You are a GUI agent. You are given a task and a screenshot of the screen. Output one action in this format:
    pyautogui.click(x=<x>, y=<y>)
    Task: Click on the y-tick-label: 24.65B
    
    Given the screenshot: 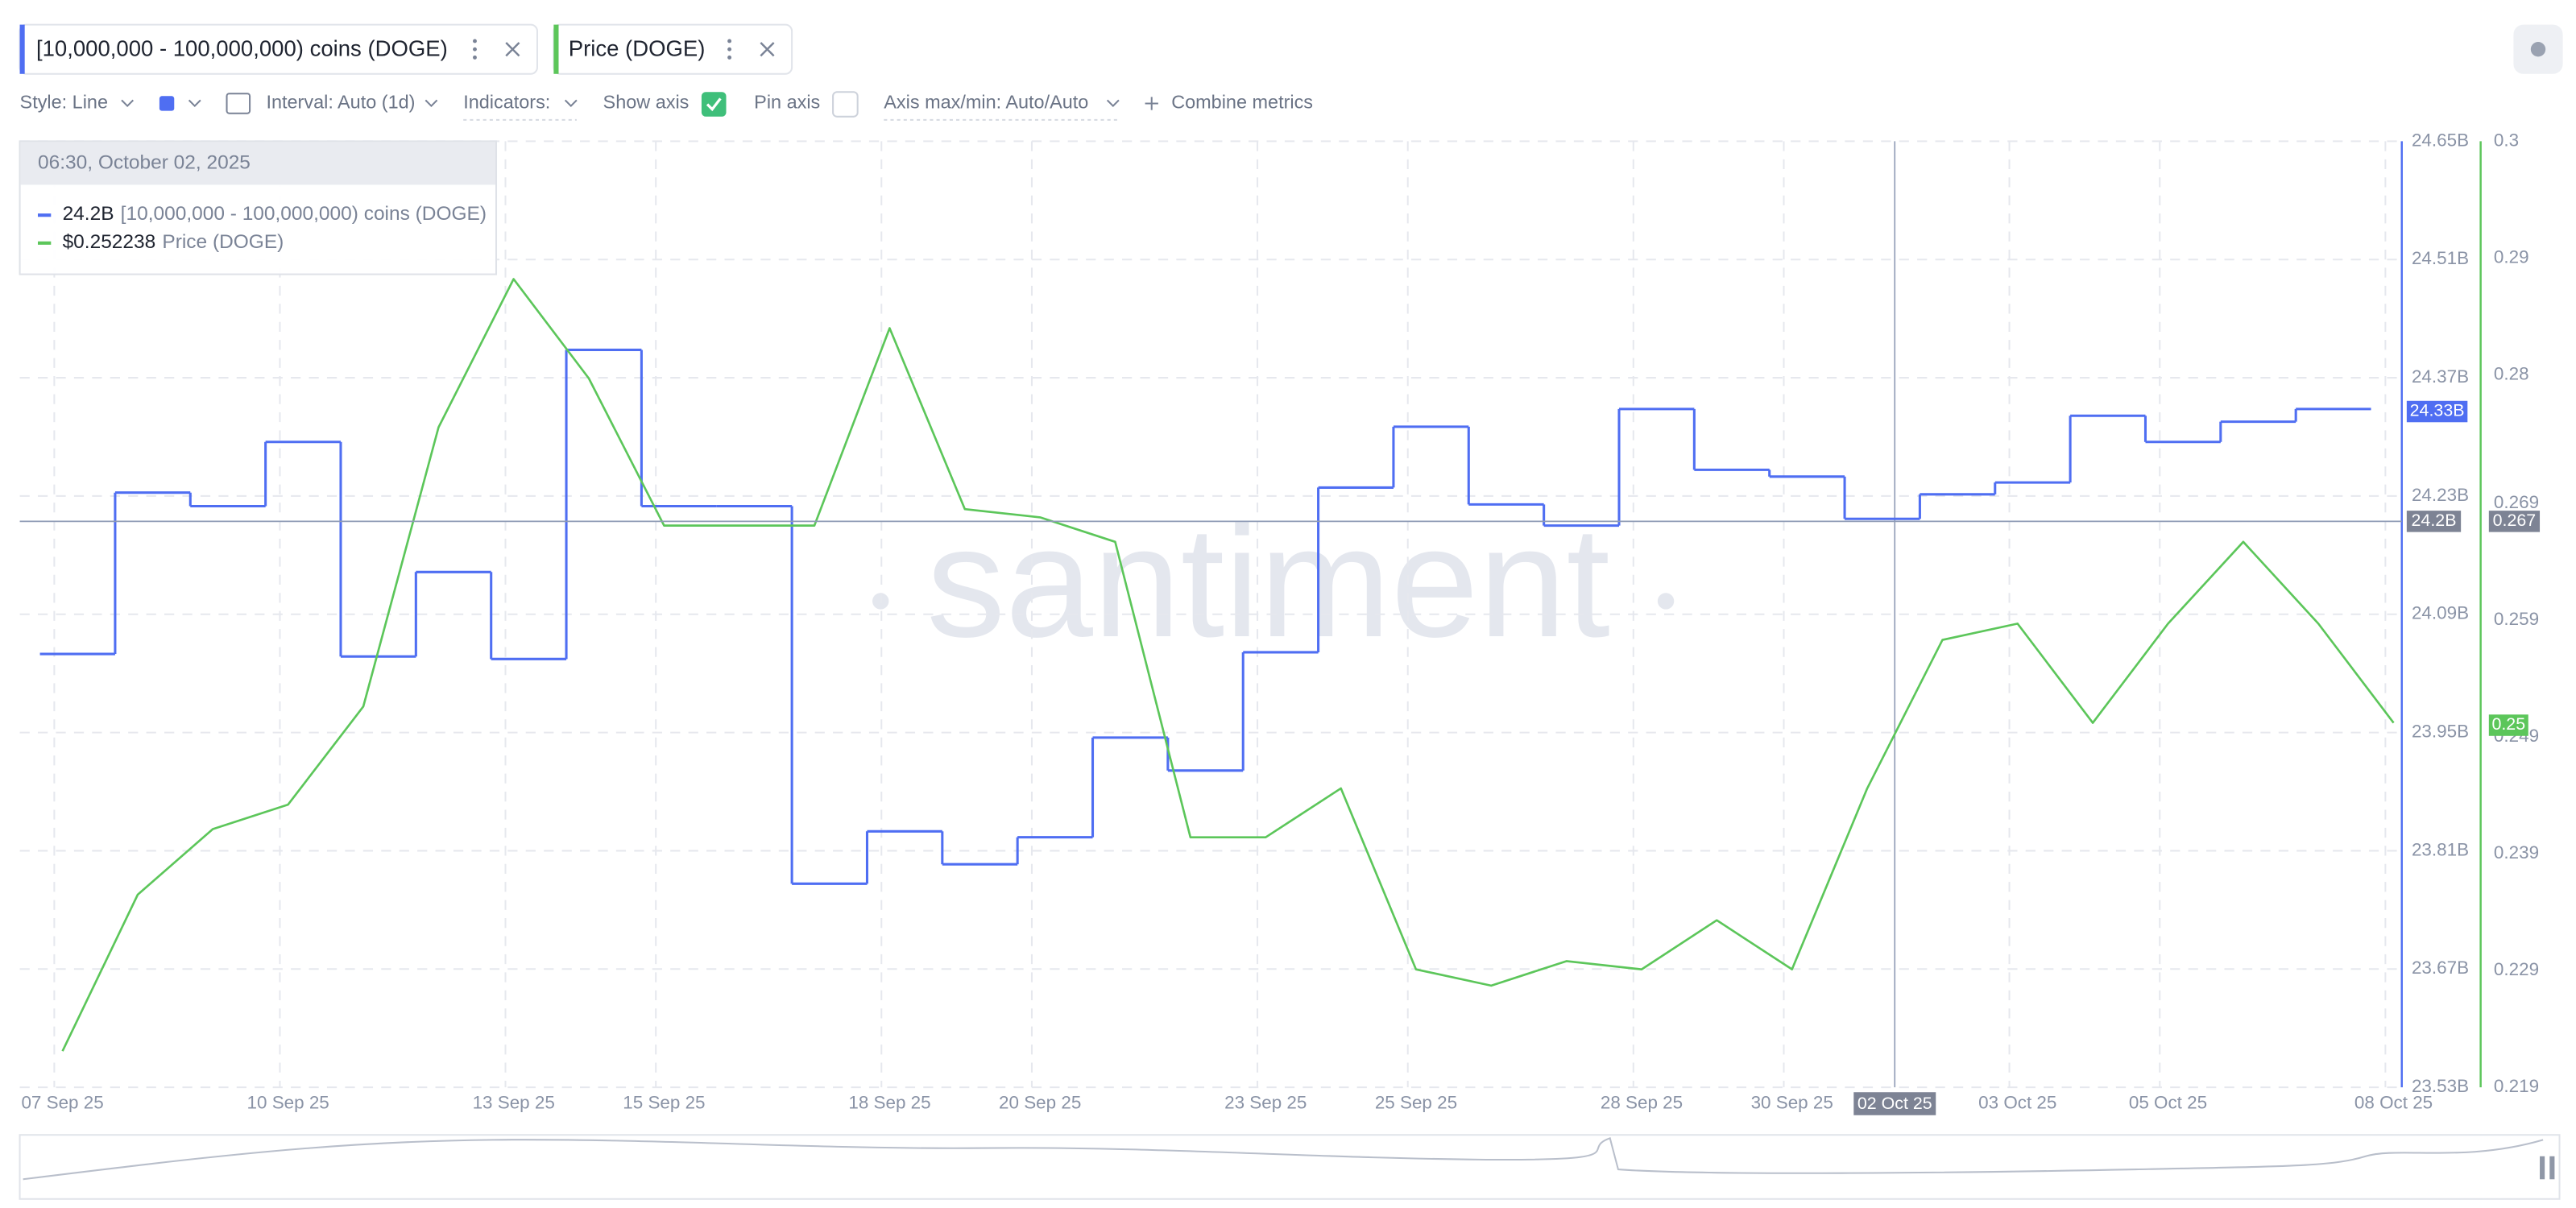 What is the action you would take?
    pyautogui.click(x=2440, y=140)
    